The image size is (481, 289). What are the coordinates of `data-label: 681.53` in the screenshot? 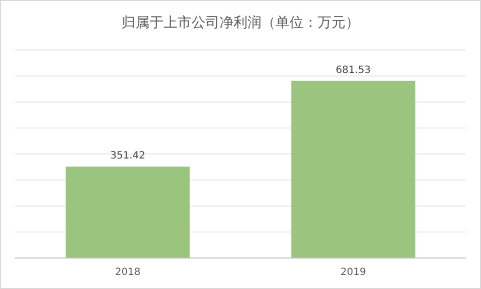 It's located at (353, 70).